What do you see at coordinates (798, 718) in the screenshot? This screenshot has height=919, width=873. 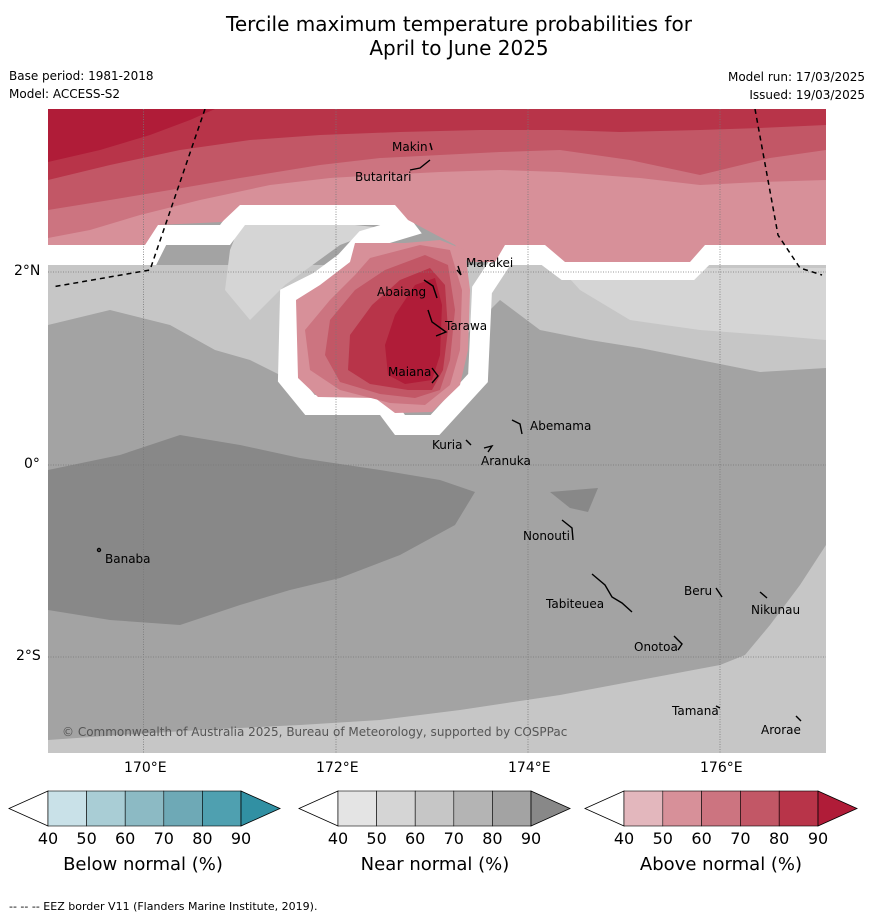 I see `island-arorae` at bounding box center [798, 718].